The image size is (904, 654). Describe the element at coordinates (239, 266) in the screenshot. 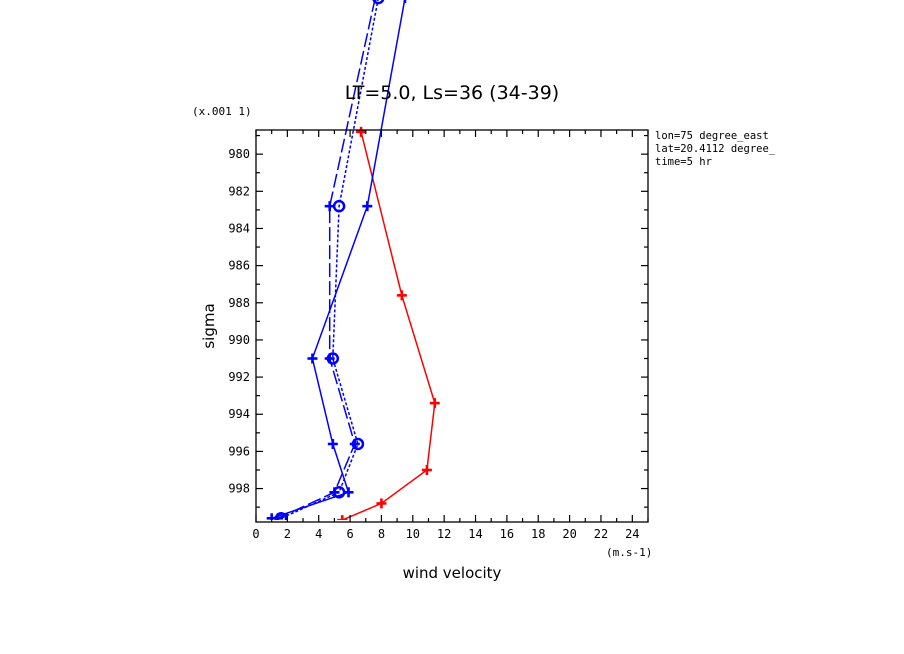

I see `y-tick-label: 986` at that location.